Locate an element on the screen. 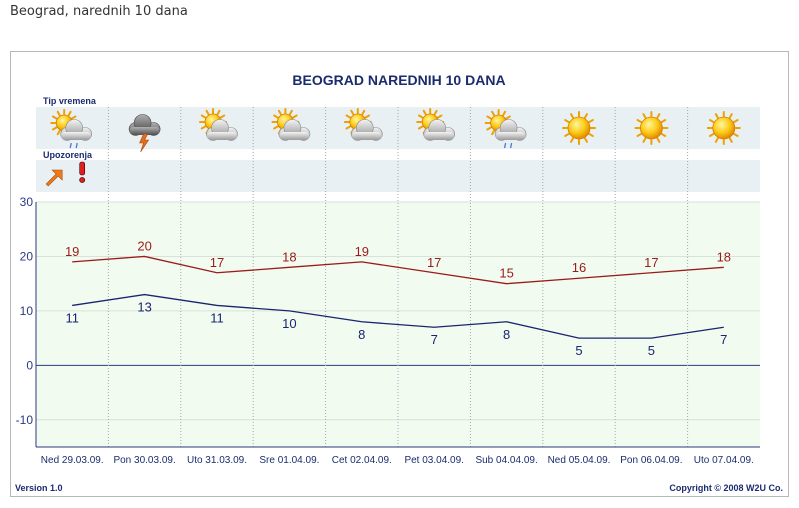  x-tick-label: Uto 31.03.09. is located at coordinates (217, 460).